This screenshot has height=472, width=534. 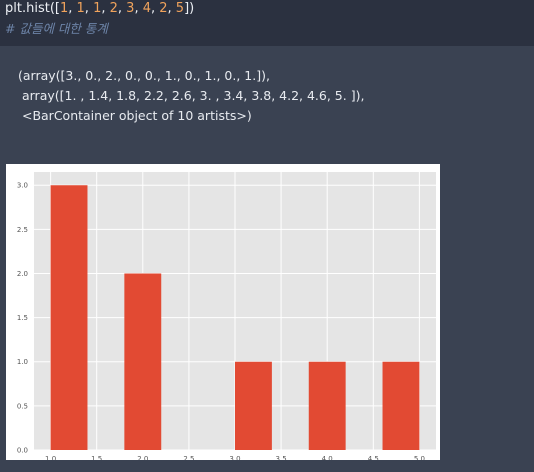 What do you see at coordinates (130, 8) in the screenshot?
I see `code-number: 3` at bounding box center [130, 8].